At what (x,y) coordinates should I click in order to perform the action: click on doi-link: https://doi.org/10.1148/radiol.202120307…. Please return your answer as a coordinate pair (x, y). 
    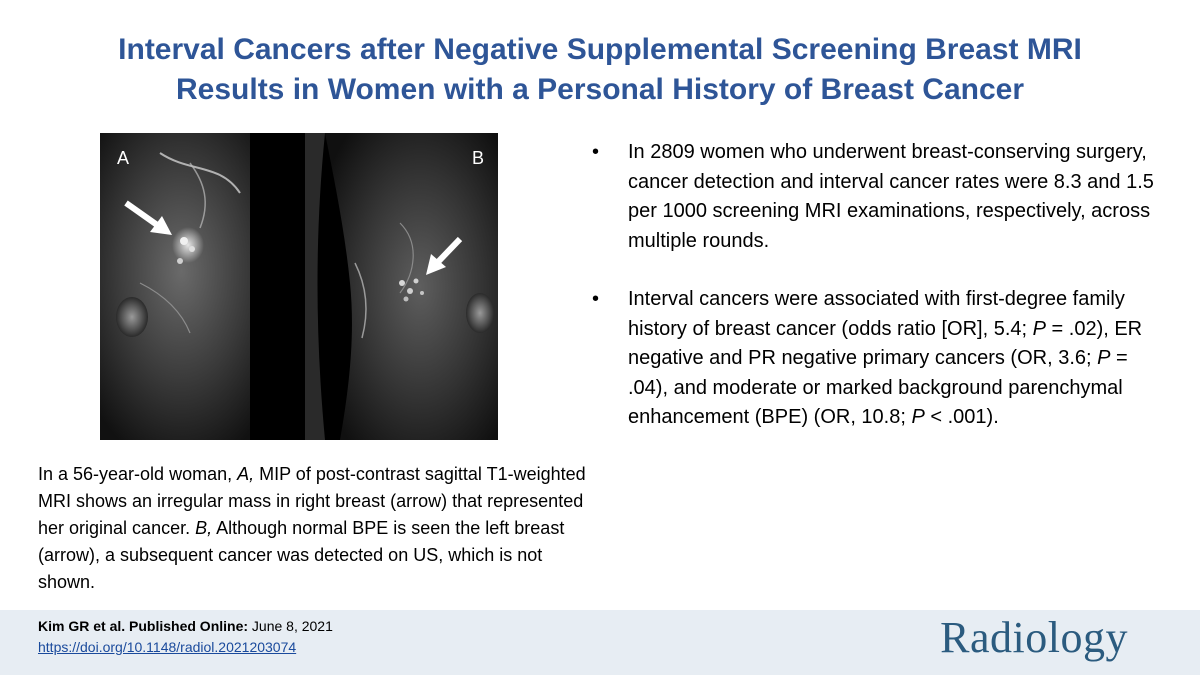
    Looking at the image, I should click on (167, 647).